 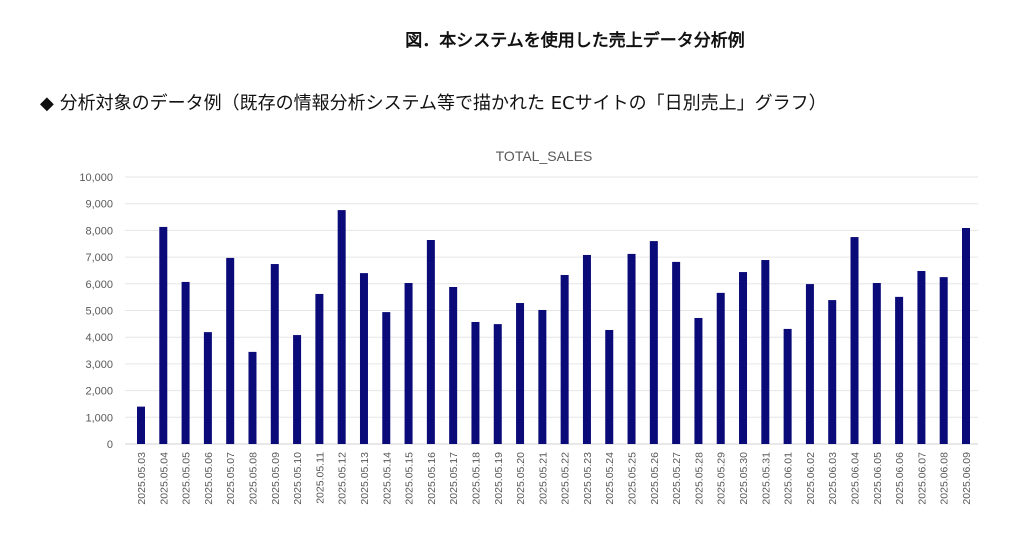 What do you see at coordinates (207, 388) in the screenshot?
I see `bar-2025.05.06` at bounding box center [207, 388].